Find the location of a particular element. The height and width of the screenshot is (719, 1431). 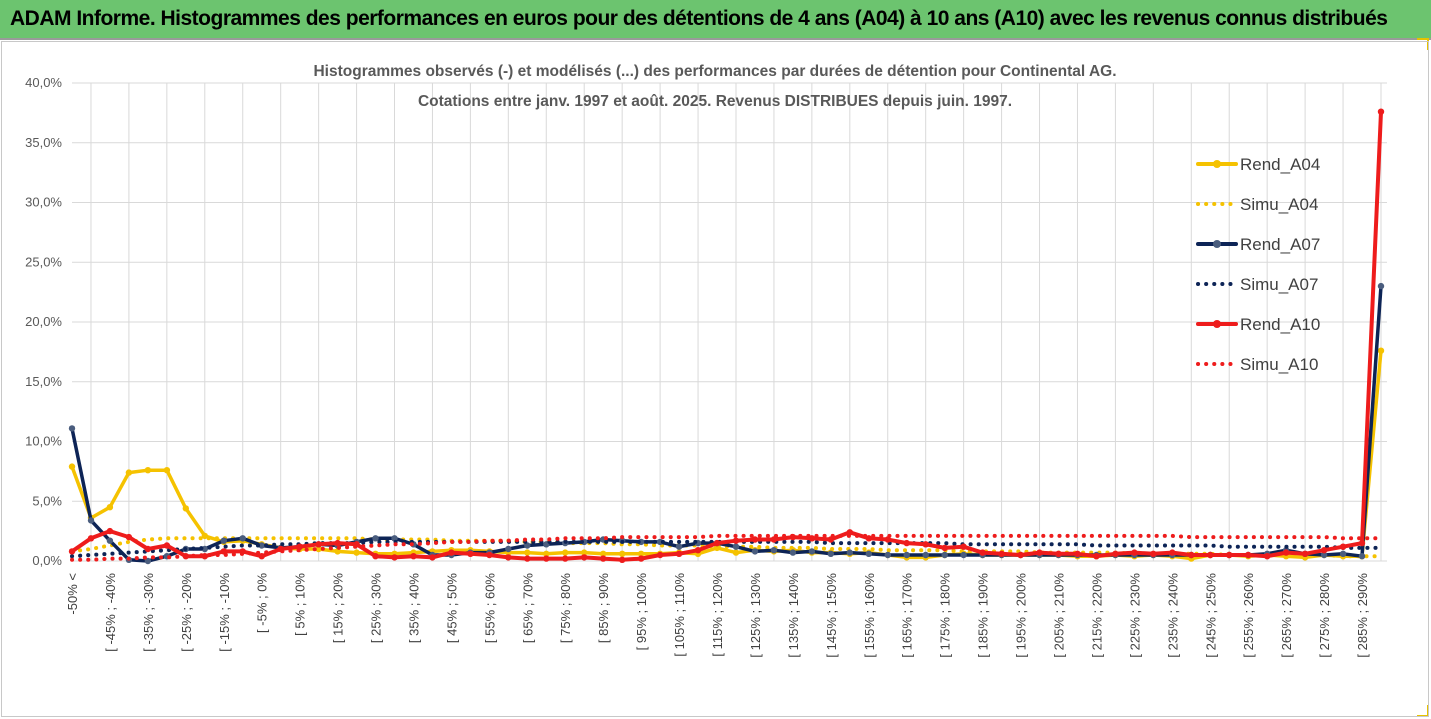

x-tick-label: [ -5% ; 0% is located at coordinates (262, 603).